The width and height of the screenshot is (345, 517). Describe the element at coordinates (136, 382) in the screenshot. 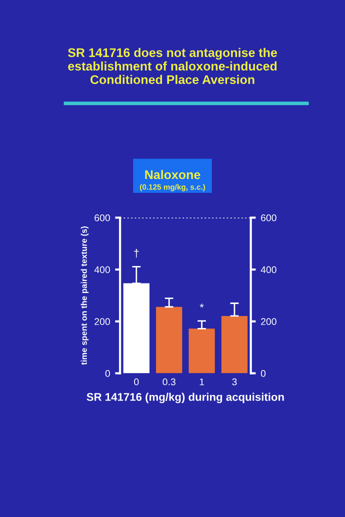

I see `x-tick-label: 0` at that location.